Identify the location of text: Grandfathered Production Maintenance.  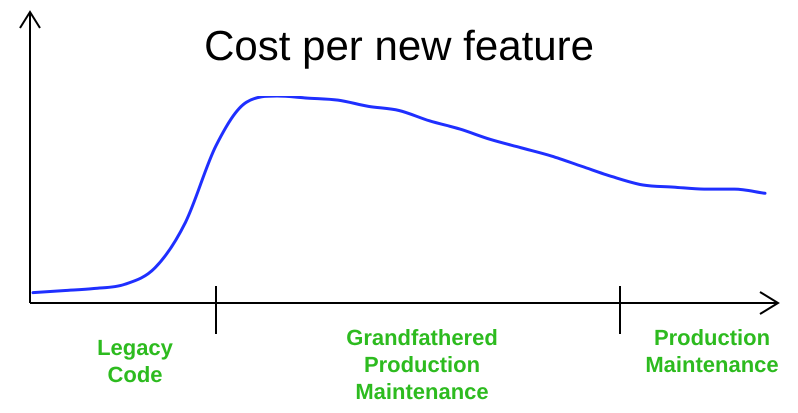
(422, 364).